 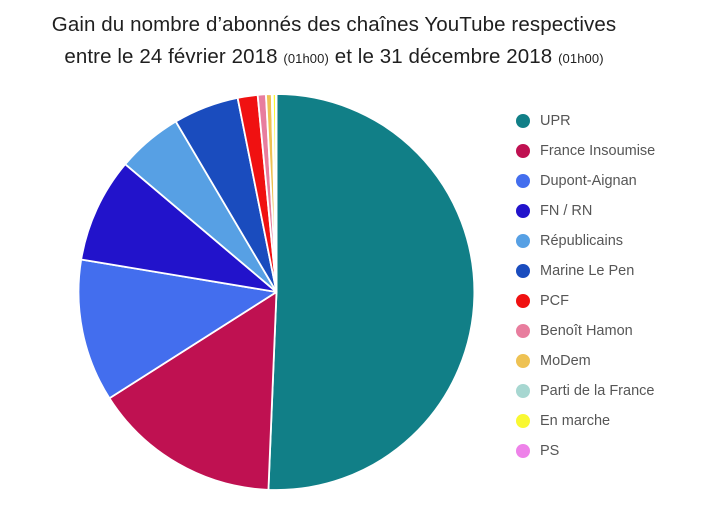 I want to click on legend-item-ps: PS, so click(x=585, y=451).